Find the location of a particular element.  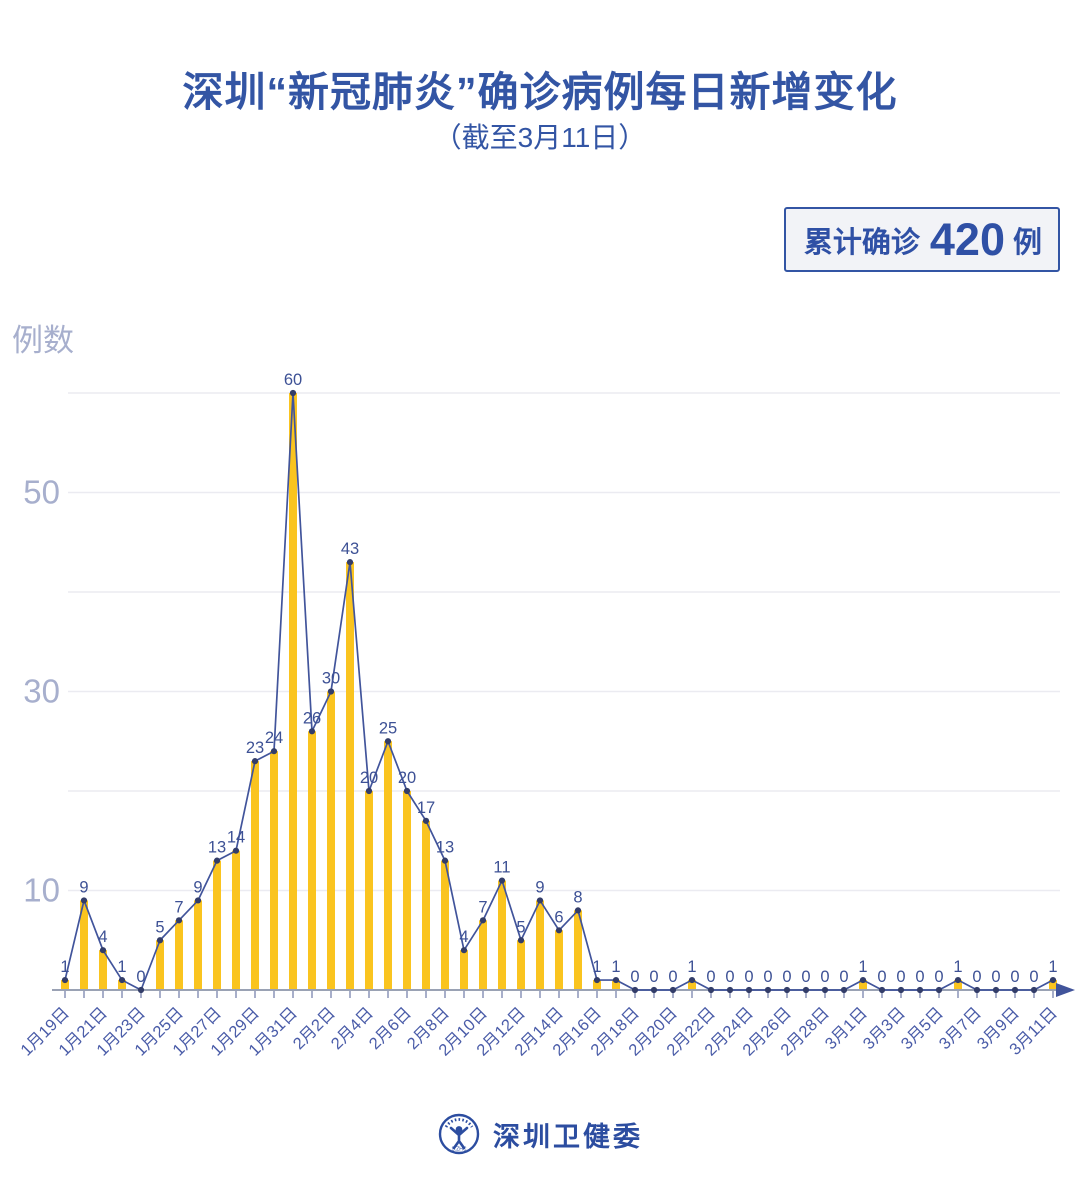

value-label: 14 is located at coordinates (236, 838).